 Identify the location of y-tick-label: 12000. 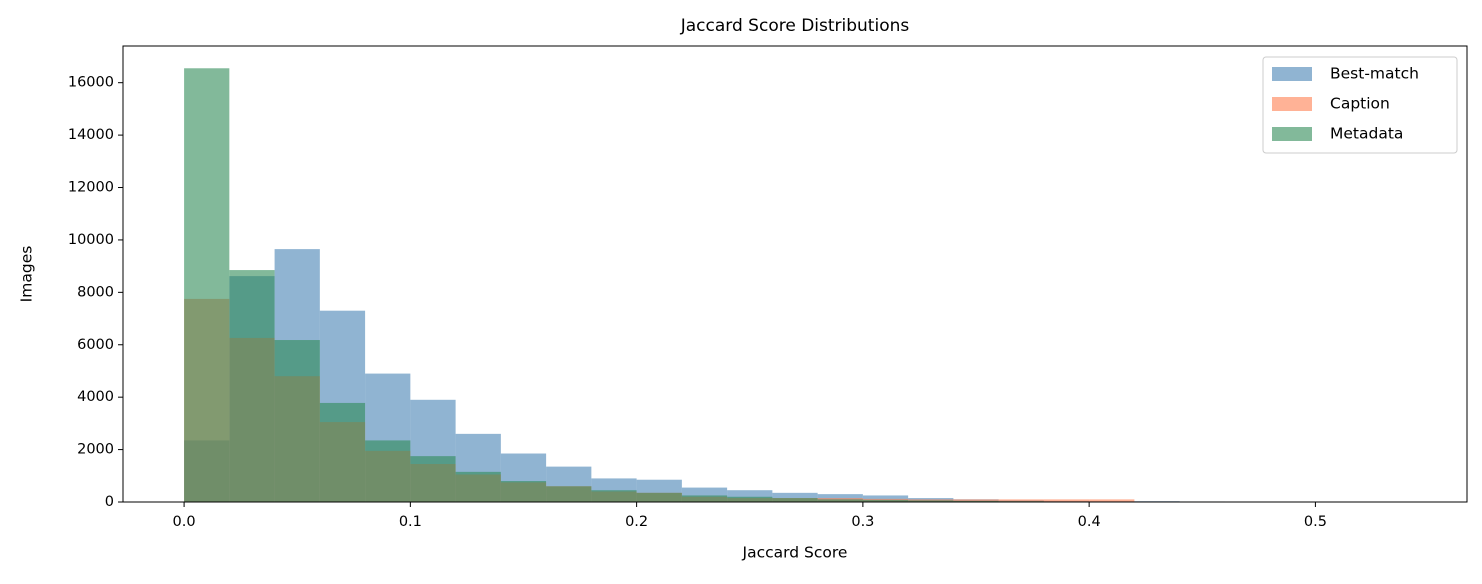
(91, 188).